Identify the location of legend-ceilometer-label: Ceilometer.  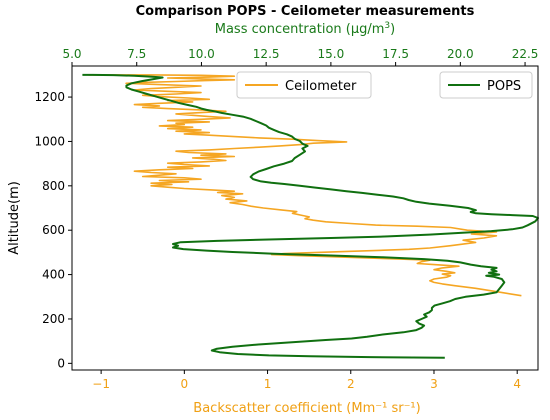
(321, 86).